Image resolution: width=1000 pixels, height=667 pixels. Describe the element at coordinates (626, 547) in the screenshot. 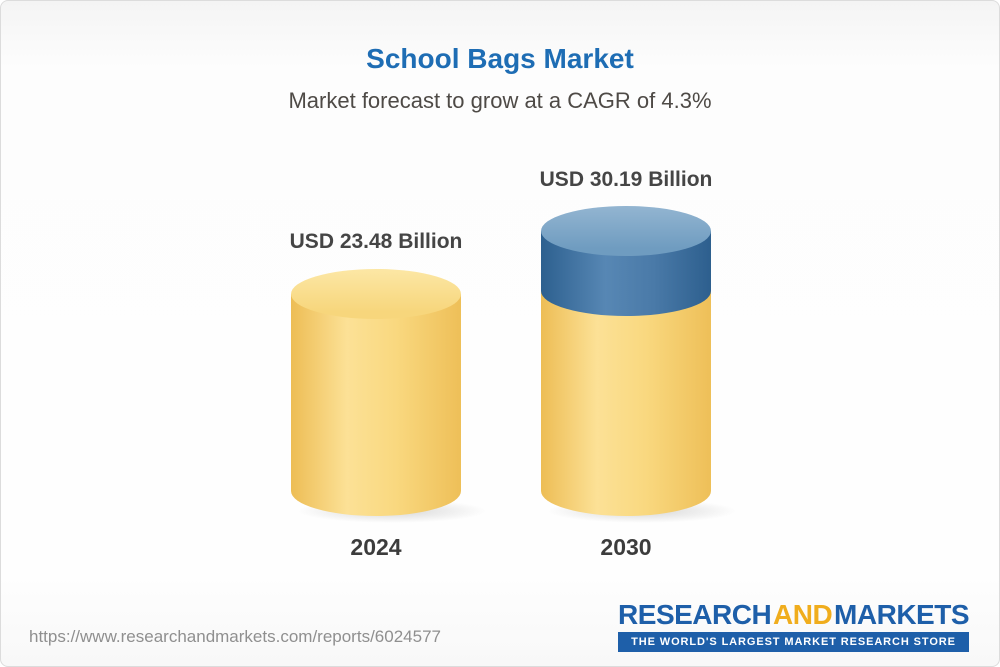

I see `x-axis-label-2030: 2030` at that location.